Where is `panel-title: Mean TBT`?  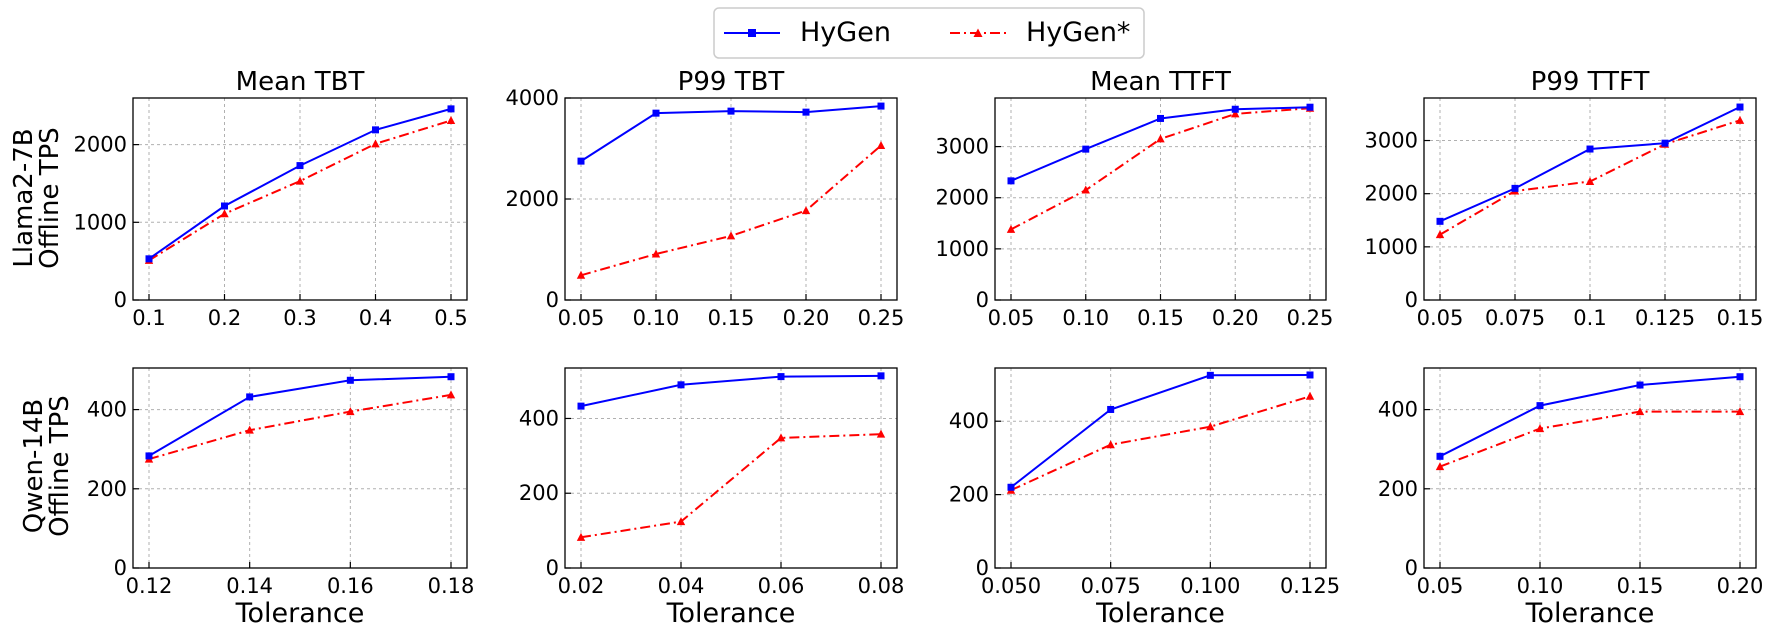
panel-title: Mean TBT is located at coordinates (300, 82).